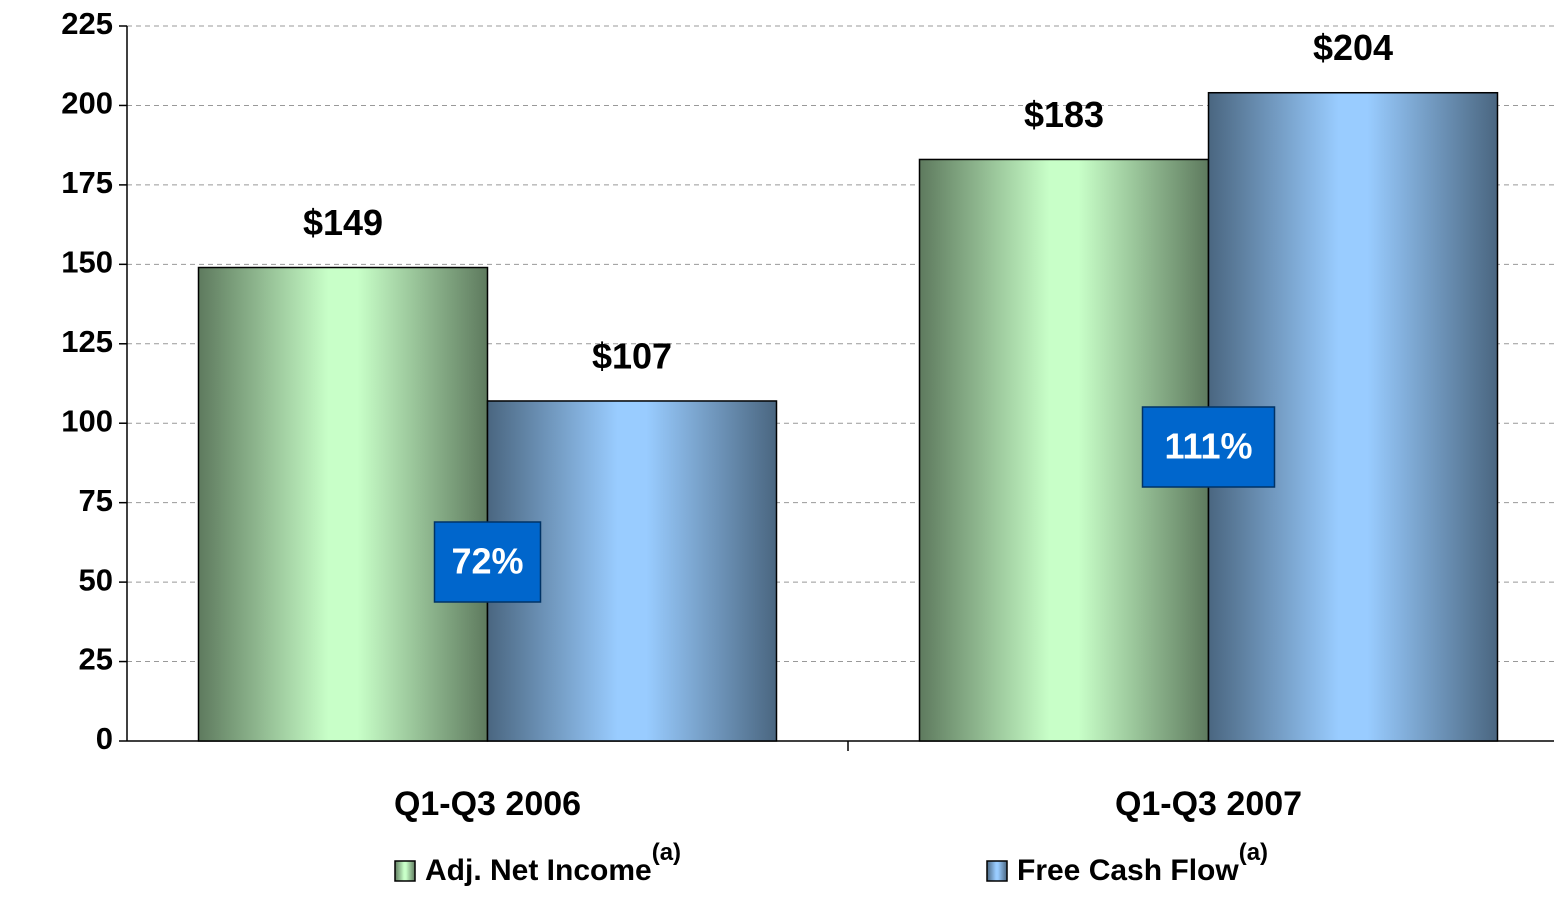 The image size is (1554, 918). Describe the element at coordinates (1353, 47) in the screenshot. I see `value-label: $204` at that location.